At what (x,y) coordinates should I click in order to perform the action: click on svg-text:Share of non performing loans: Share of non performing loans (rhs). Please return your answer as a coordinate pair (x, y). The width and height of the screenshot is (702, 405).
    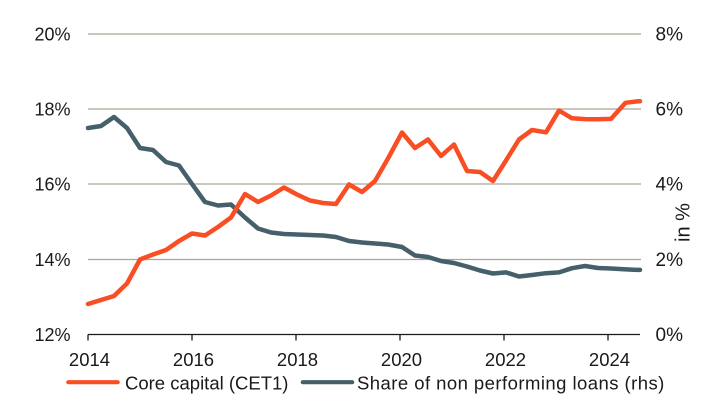
    Looking at the image, I should click on (511, 382).